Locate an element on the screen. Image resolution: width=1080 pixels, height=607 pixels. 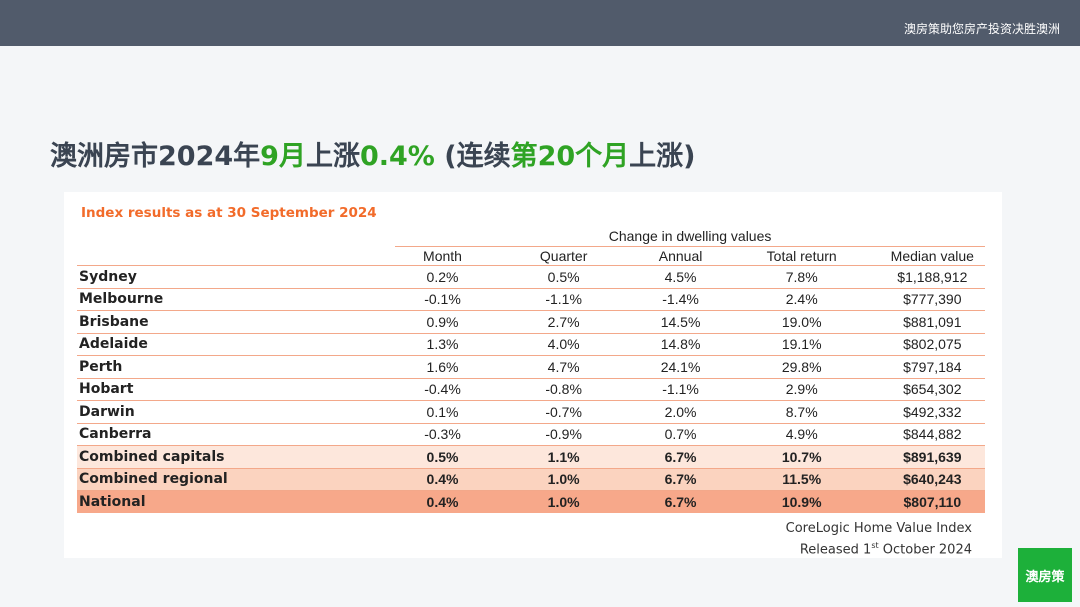
logo-text: 澳房策 is located at coordinates (1045, 577).